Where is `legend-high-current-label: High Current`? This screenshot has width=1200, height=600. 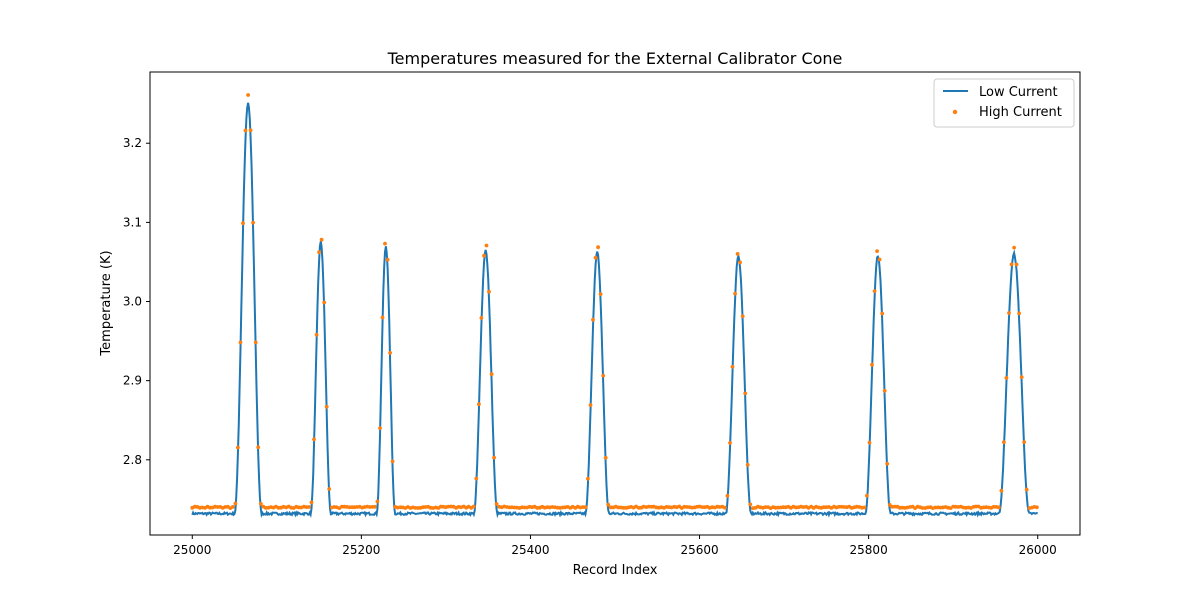 legend-high-current-label: High Current is located at coordinates (1020, 112).